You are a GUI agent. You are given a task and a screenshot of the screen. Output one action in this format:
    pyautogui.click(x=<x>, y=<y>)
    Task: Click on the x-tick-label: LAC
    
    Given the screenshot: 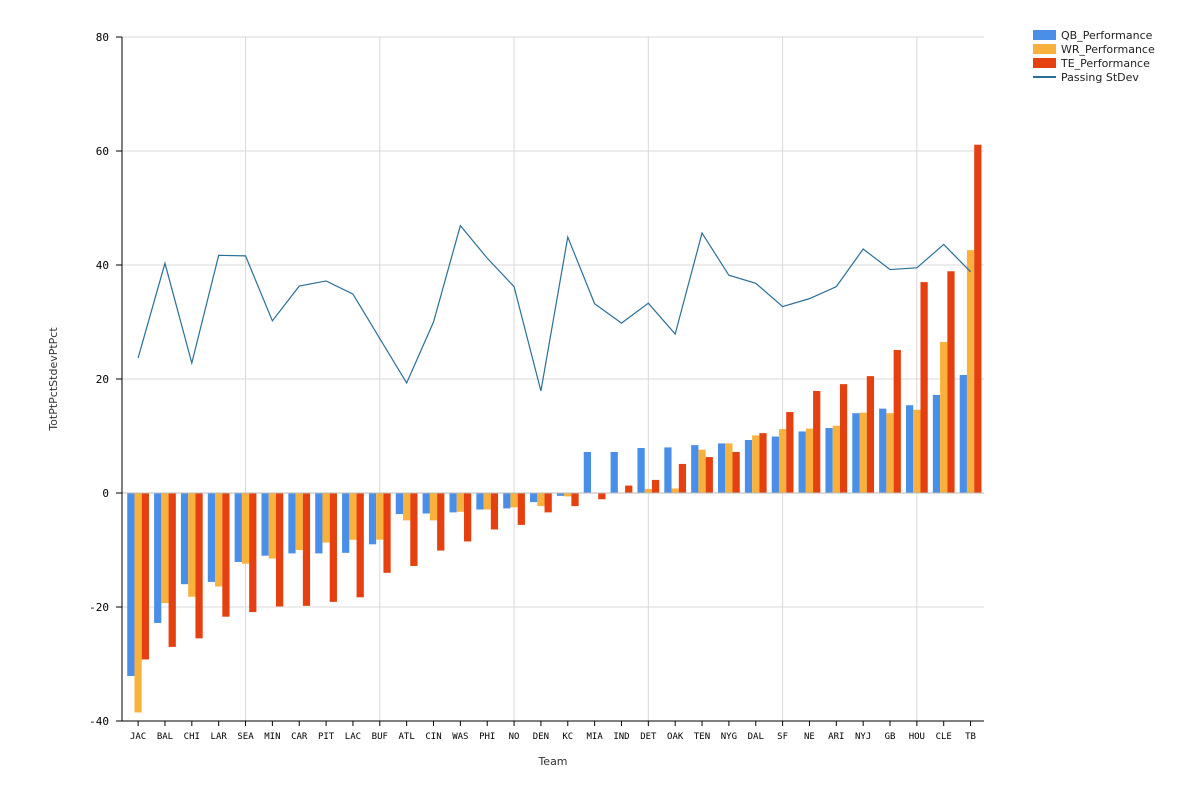 What is the action you would take?
    pyautogui.click(x=353, y=737)
    